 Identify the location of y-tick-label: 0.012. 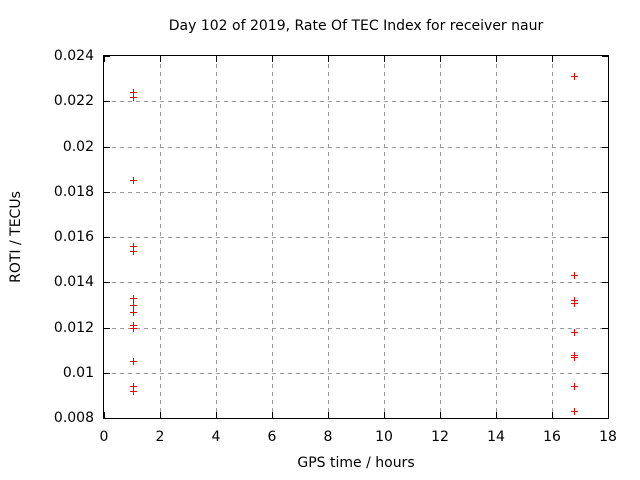
(73, 327).